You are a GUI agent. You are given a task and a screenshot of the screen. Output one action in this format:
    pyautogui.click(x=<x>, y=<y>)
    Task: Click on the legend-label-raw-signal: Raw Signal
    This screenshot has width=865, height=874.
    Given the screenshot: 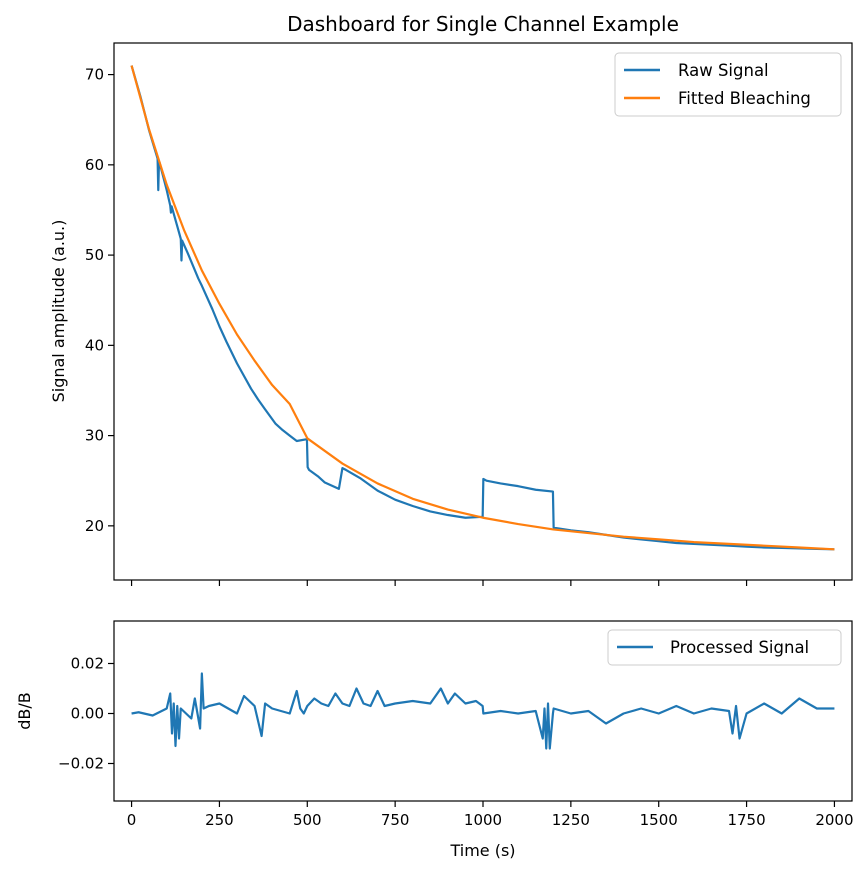 What is the action you would take?
    pyautogui.click(x=723, y=70)
    